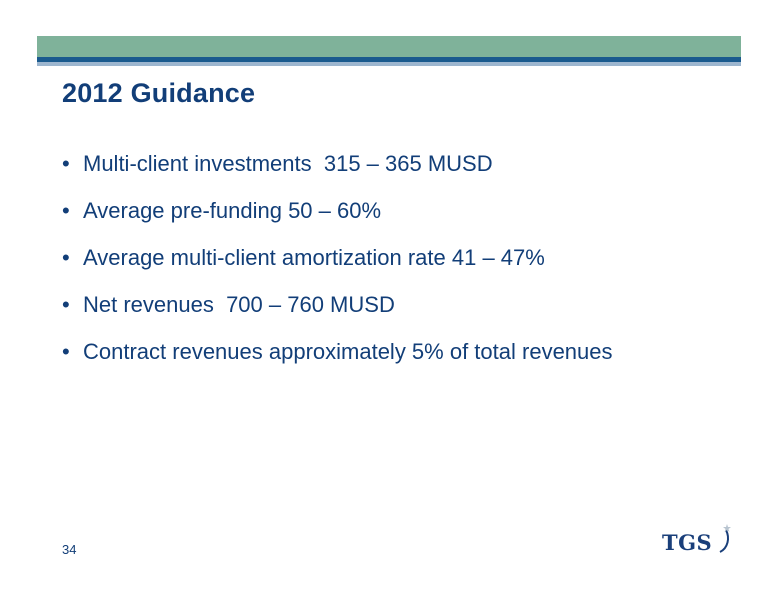 The image size is (776, 600). What do you see at coordinates (69, 549) in the screenshot?
I see `page-number: 34` at bounding box center [69, 549].